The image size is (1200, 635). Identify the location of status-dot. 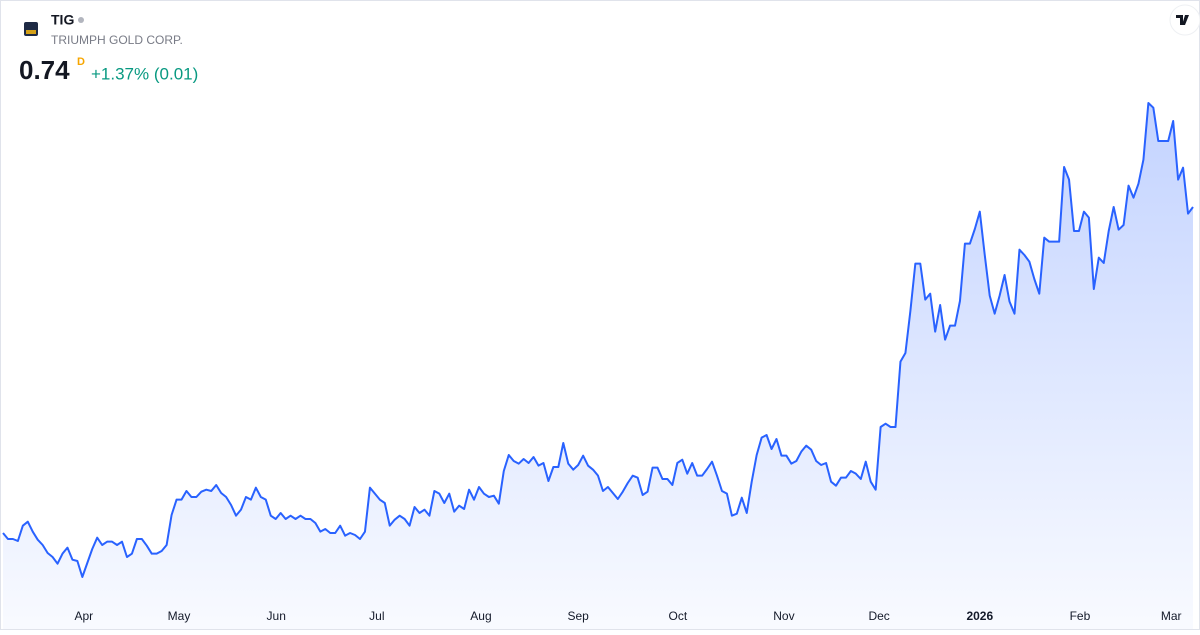
(81, 20).